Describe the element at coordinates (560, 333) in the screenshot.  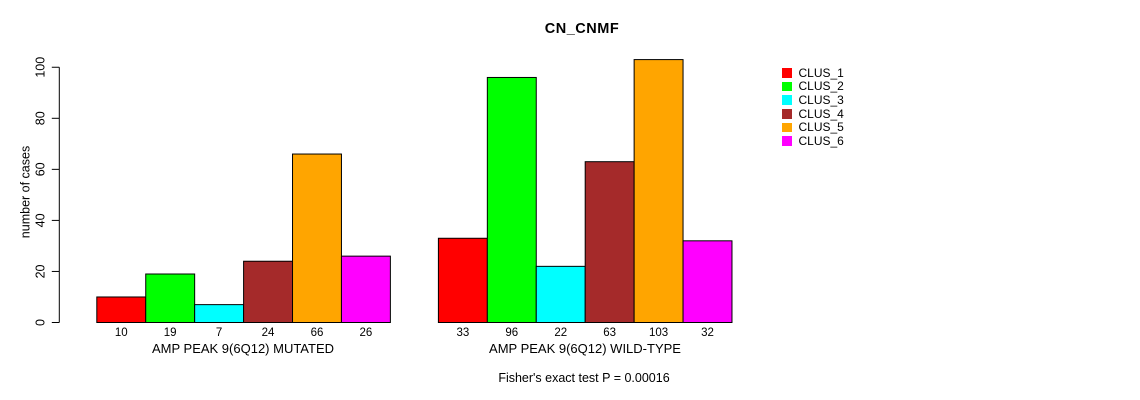
I see `bar-value-label: 22` at that location.